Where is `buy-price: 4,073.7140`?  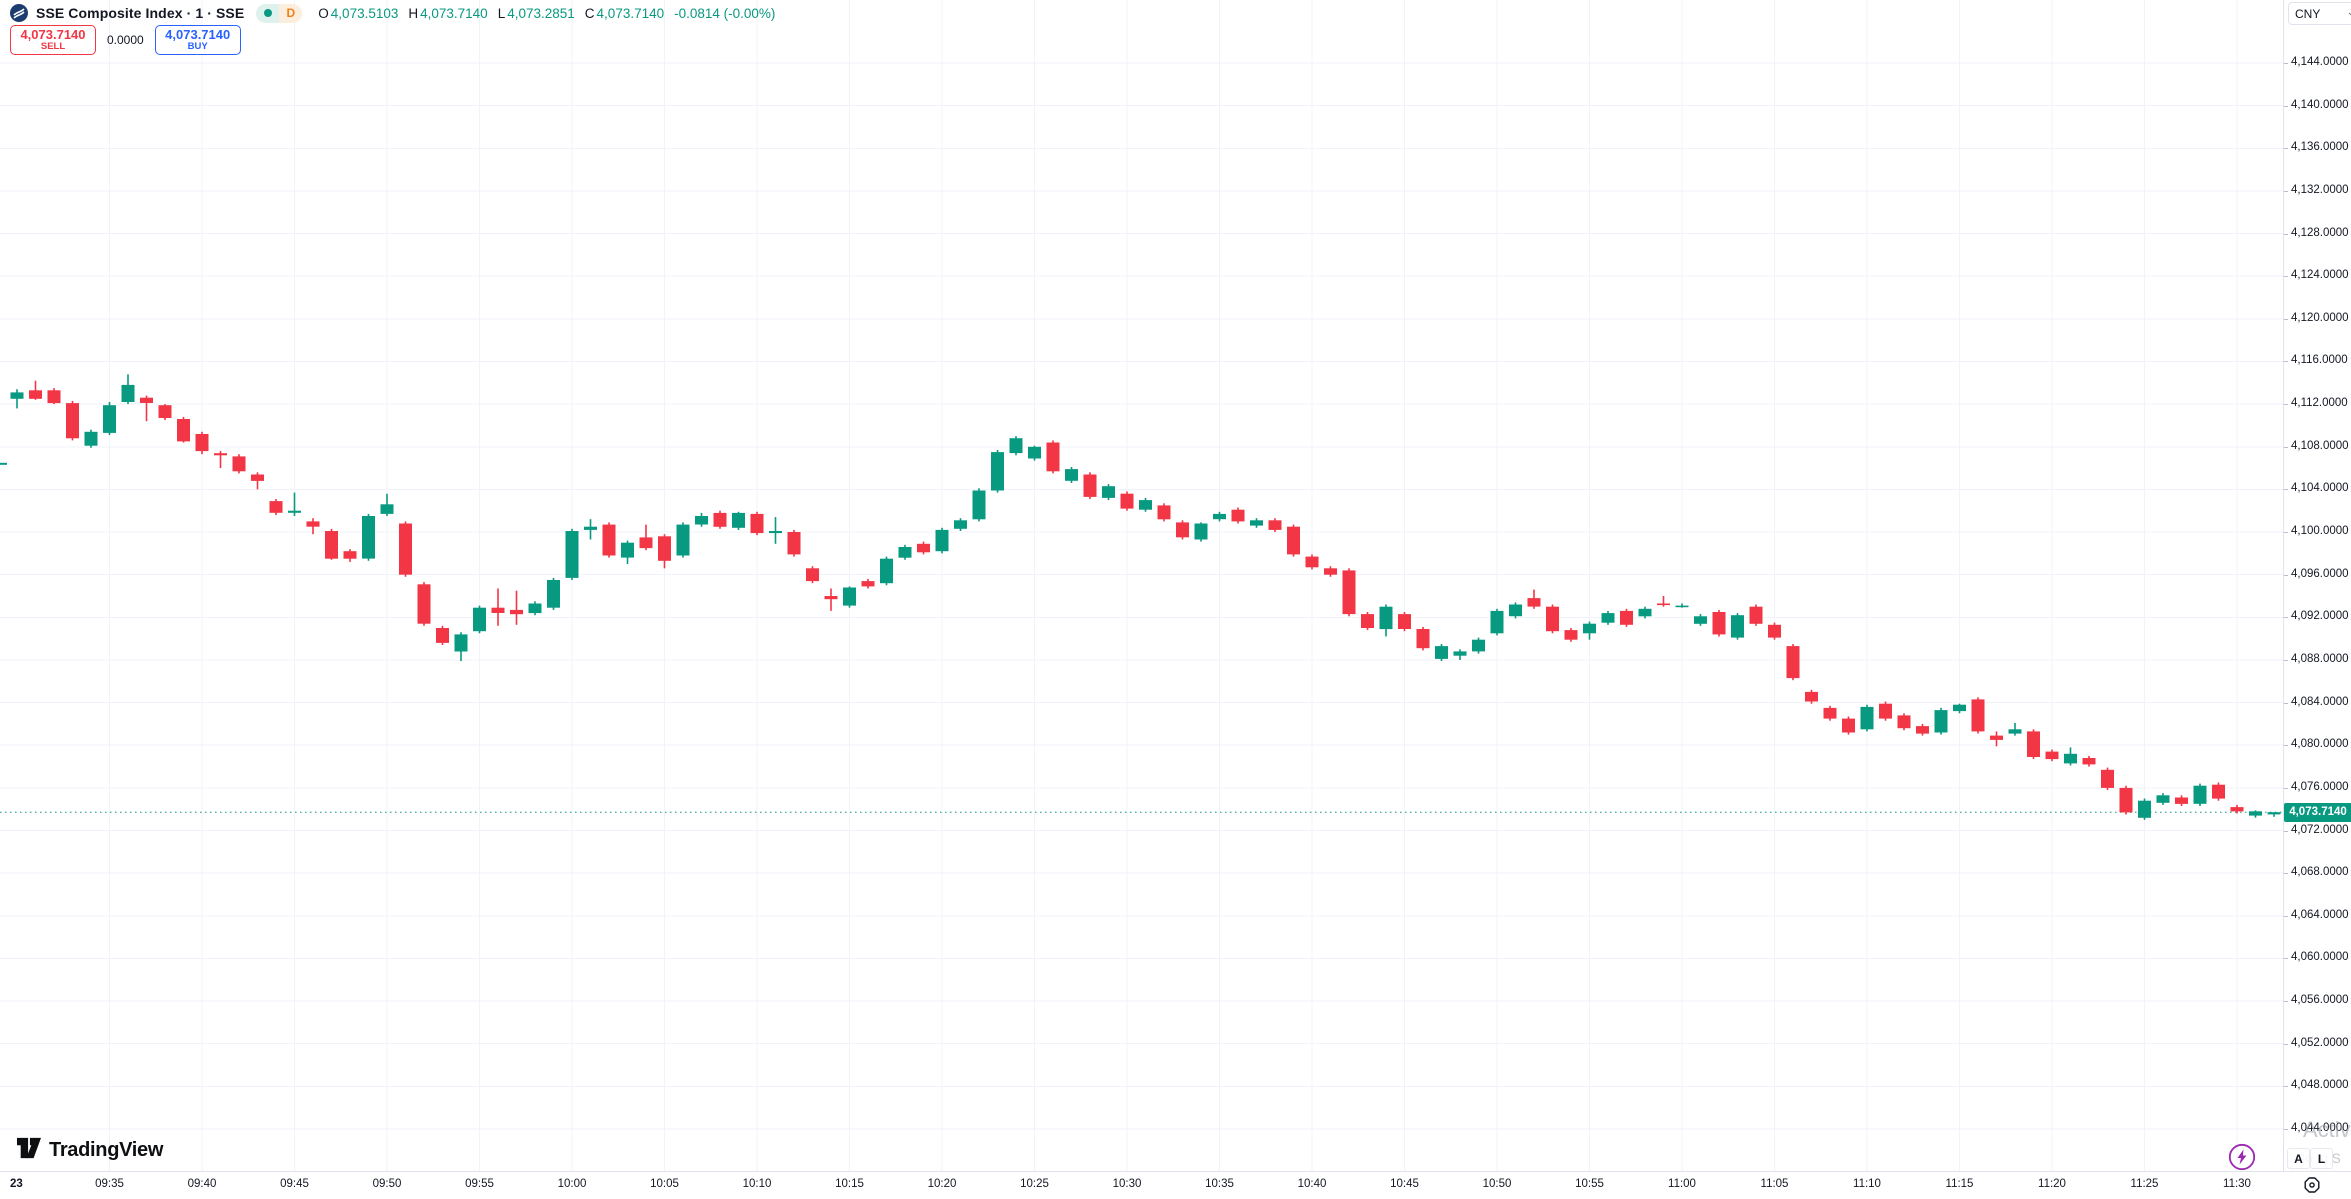
buy-price: 4,073.7140 is located at coordinates (198, 35).